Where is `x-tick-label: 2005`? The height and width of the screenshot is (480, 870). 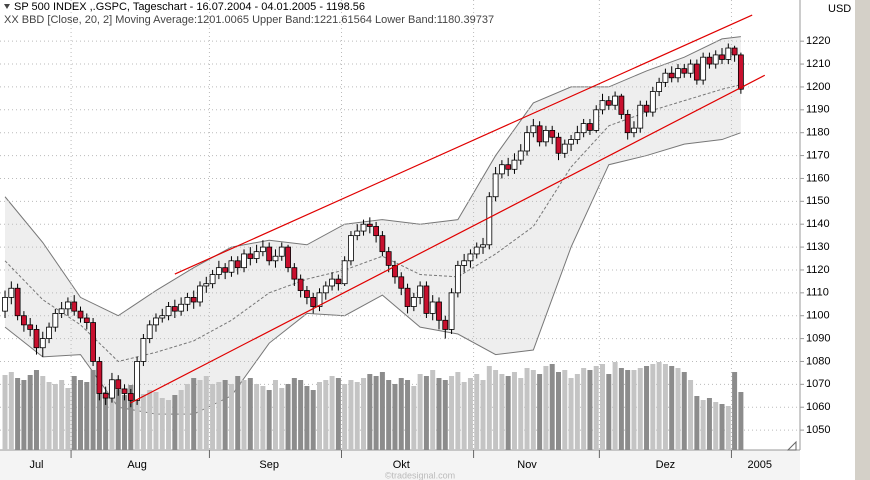 x-tick-label: 2005 is located at coordinates (760, 465).